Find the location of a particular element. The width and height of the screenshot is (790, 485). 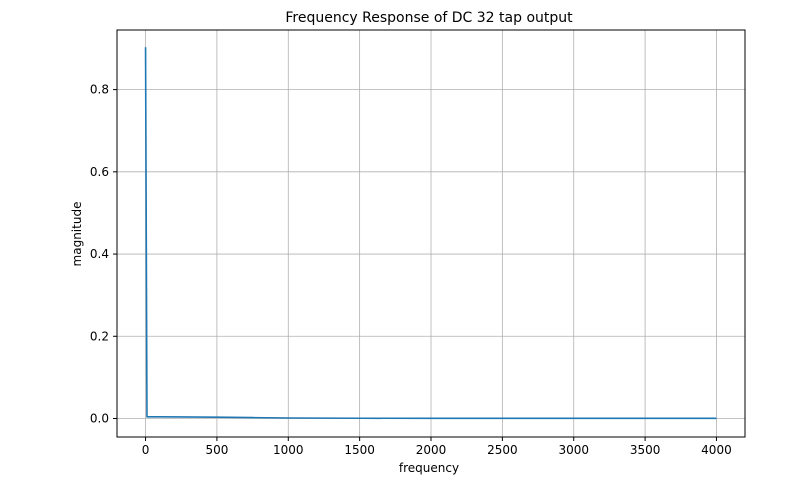

x-tick-label: 1500 is located at coordinates (359, 450).